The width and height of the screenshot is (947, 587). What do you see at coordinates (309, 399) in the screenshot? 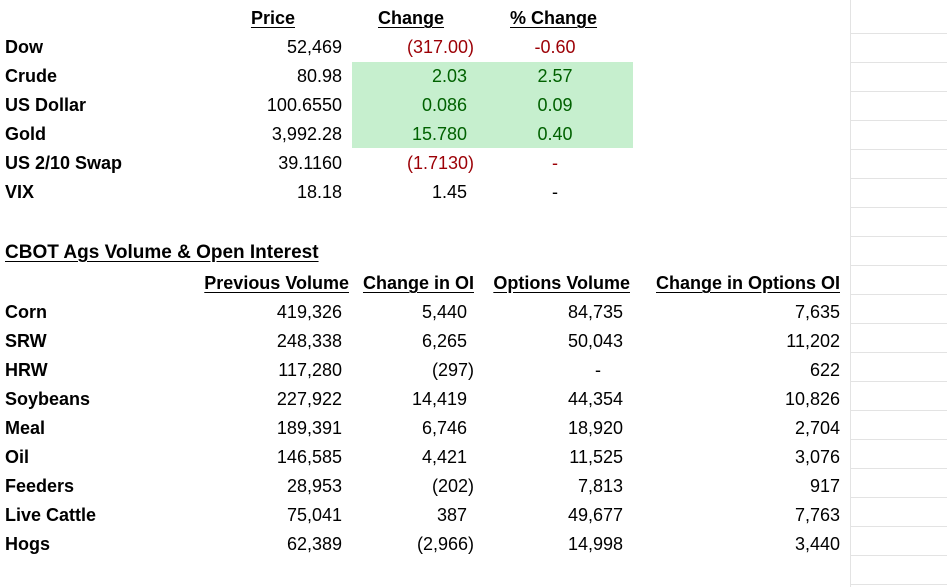
I see `previous-volume: 227,922` at bounding box center [309, 399].